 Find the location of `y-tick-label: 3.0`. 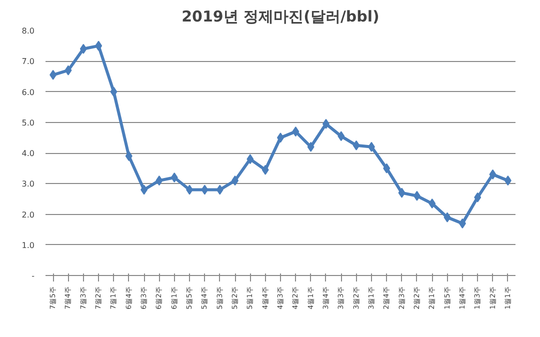

y-tick-label: 3.0 is located at coordinates (28, 184).